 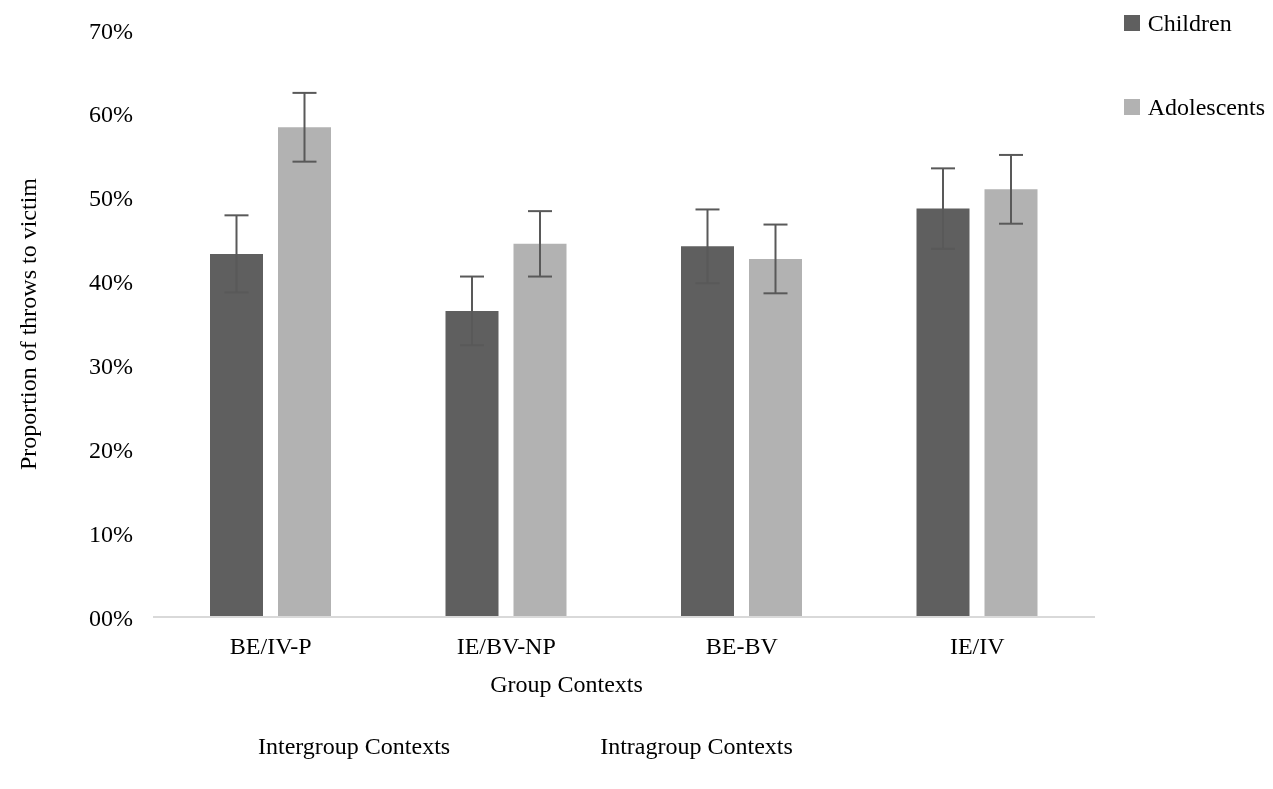 What do you see at coordinates (111, 533) in the screenshot?
I see `y-tick-label: 10%` at bounding box center [111, 533].